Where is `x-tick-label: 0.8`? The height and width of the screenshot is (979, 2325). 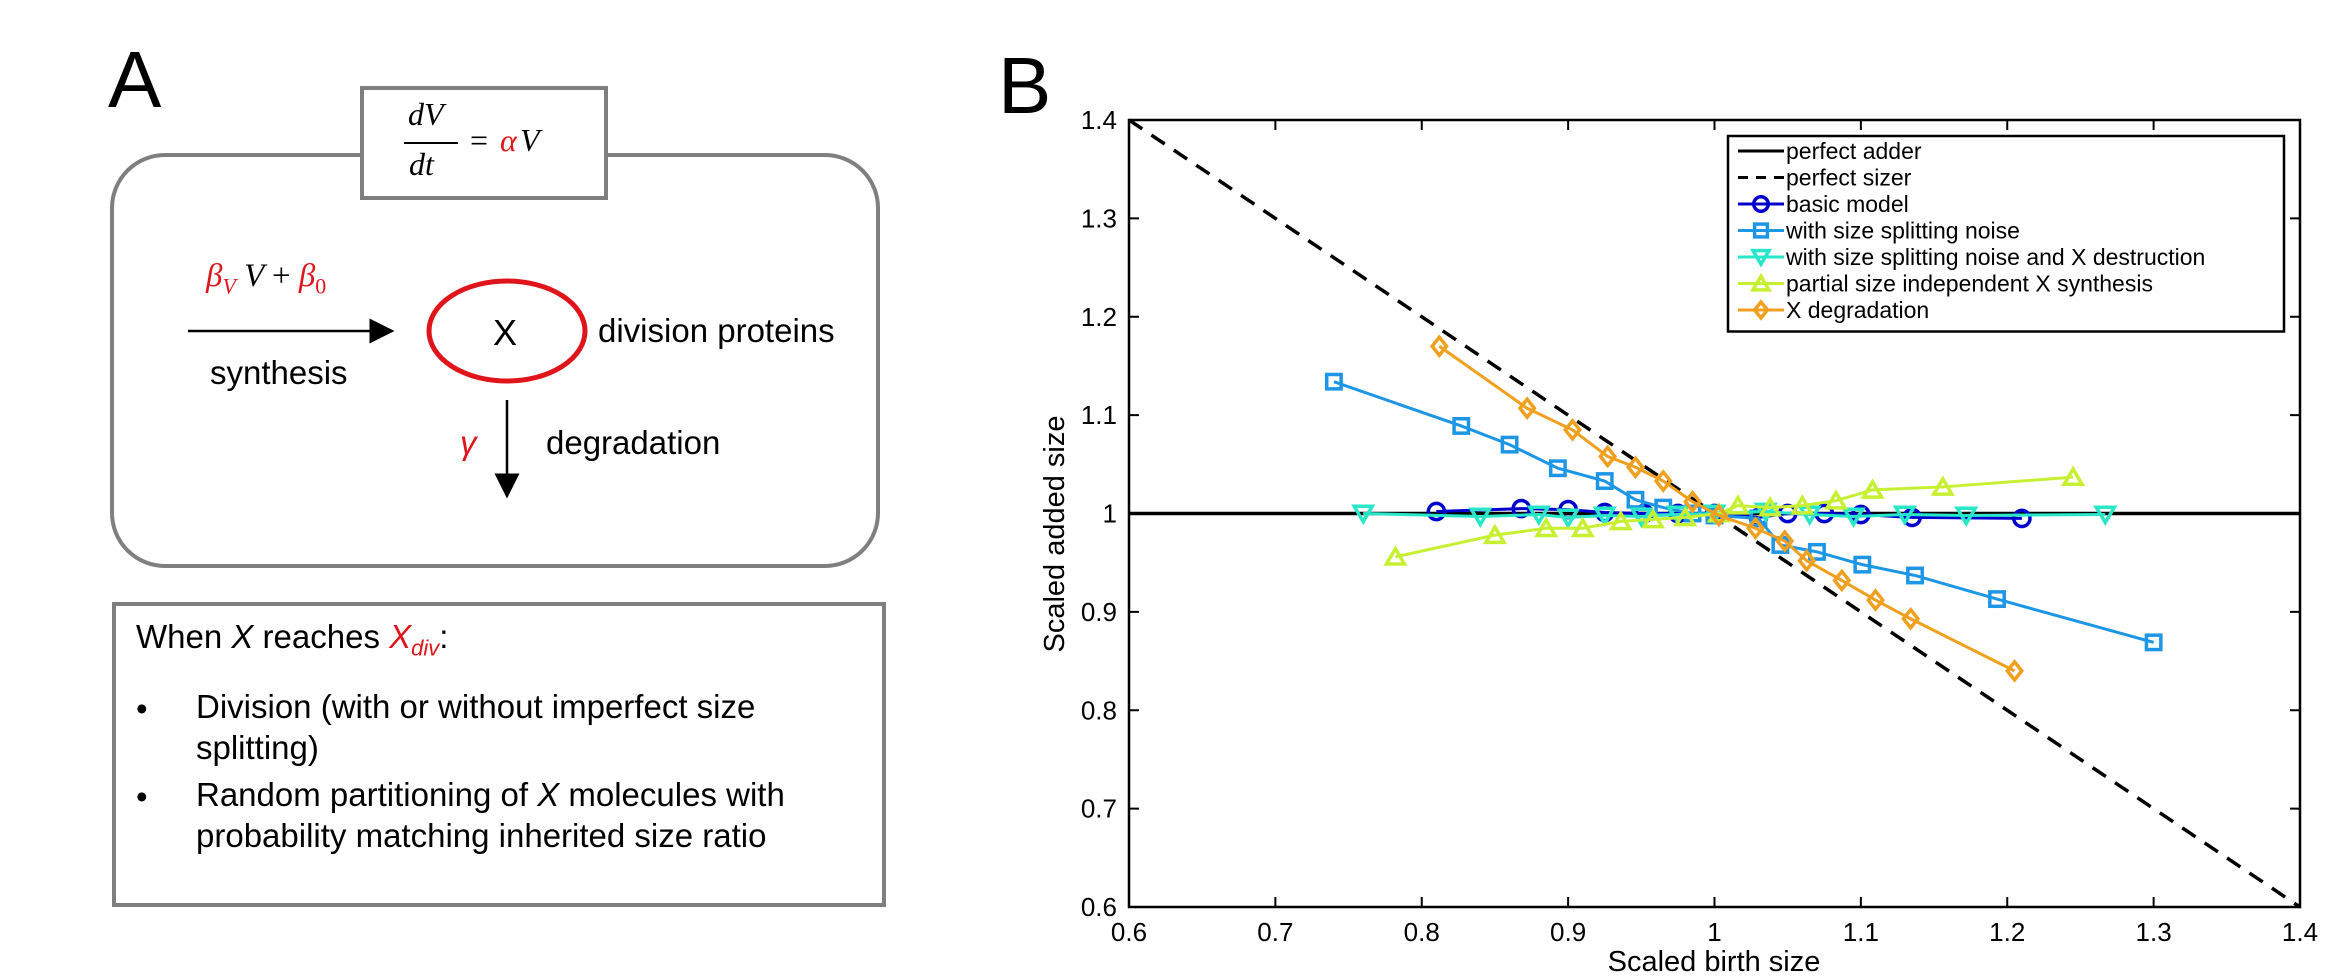 x-tick-label: 0.8 is located at coordinates (1422, 932).